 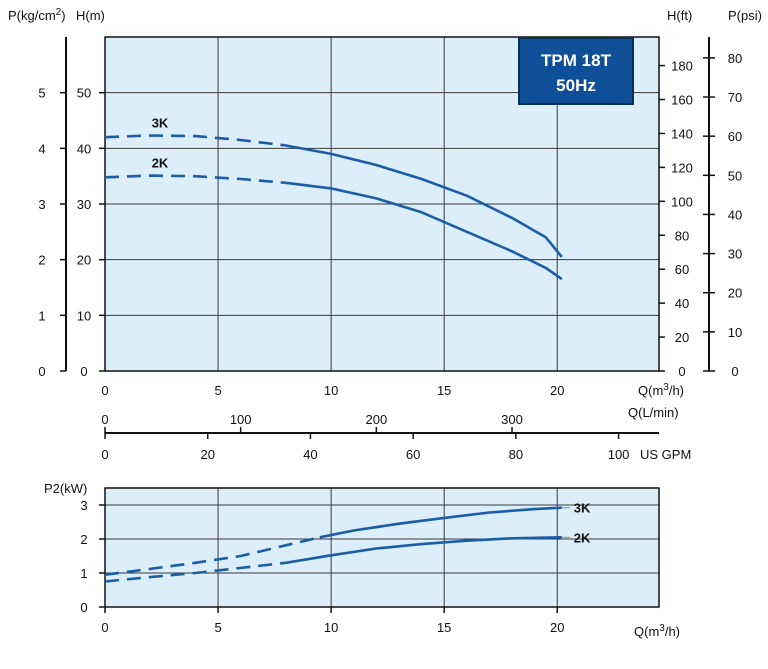 What do you see at coordinates (735, 214) in the screenshot?
I see `pressure-psi-tick-label: 40` at bounding box center [735, 214].